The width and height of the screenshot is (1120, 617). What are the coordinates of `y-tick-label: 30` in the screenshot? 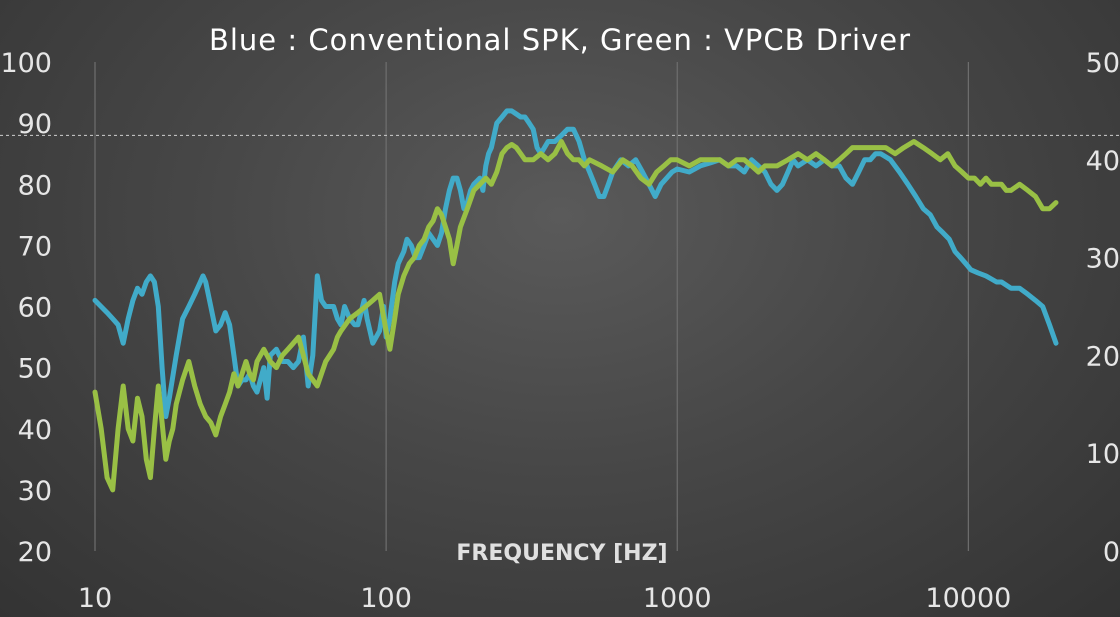 It's located at (35, 491).